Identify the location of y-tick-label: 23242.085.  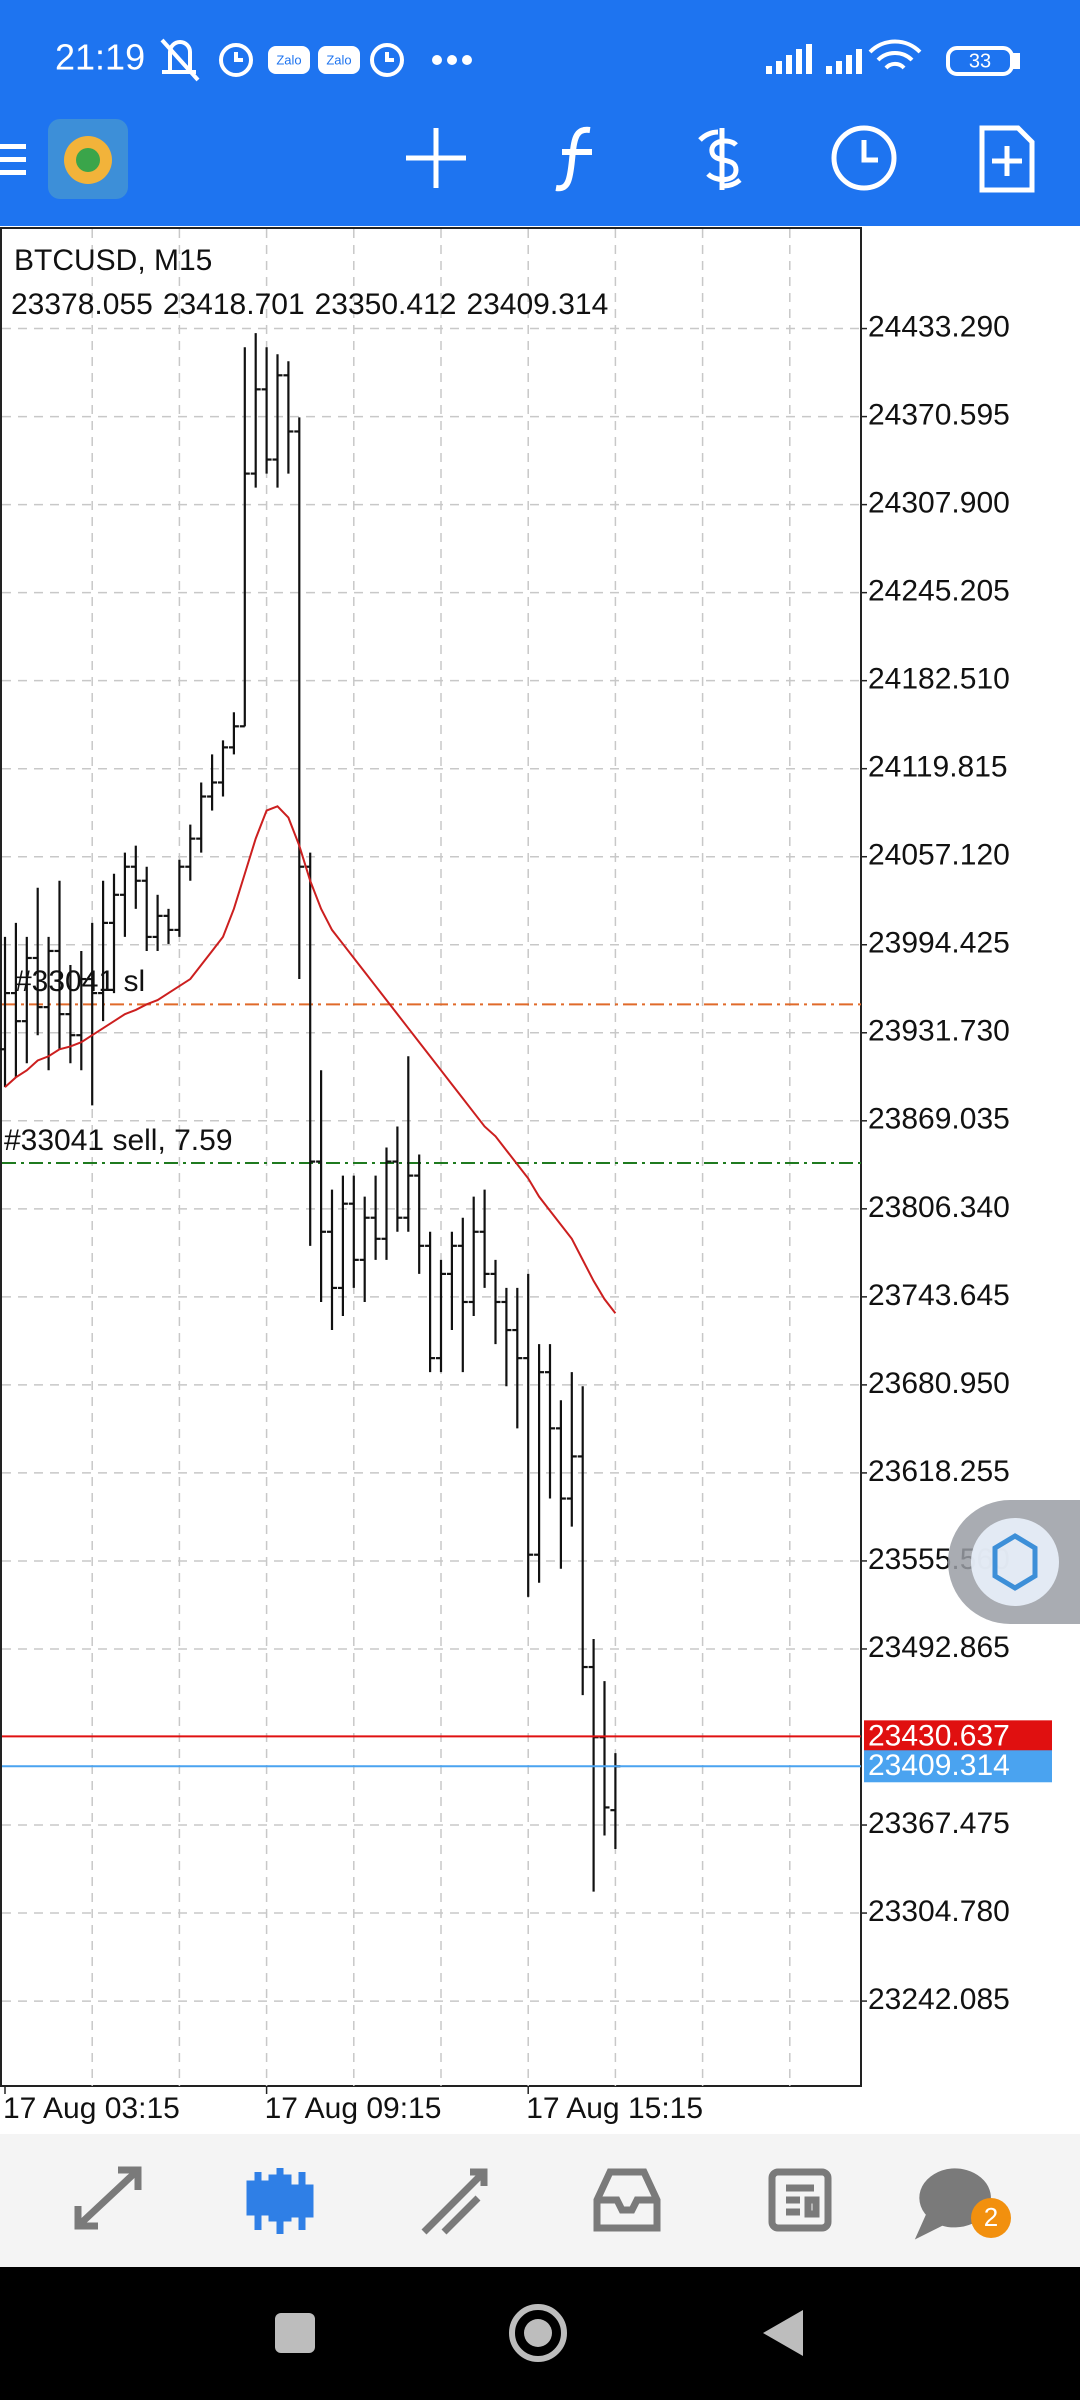
(939, 1999).